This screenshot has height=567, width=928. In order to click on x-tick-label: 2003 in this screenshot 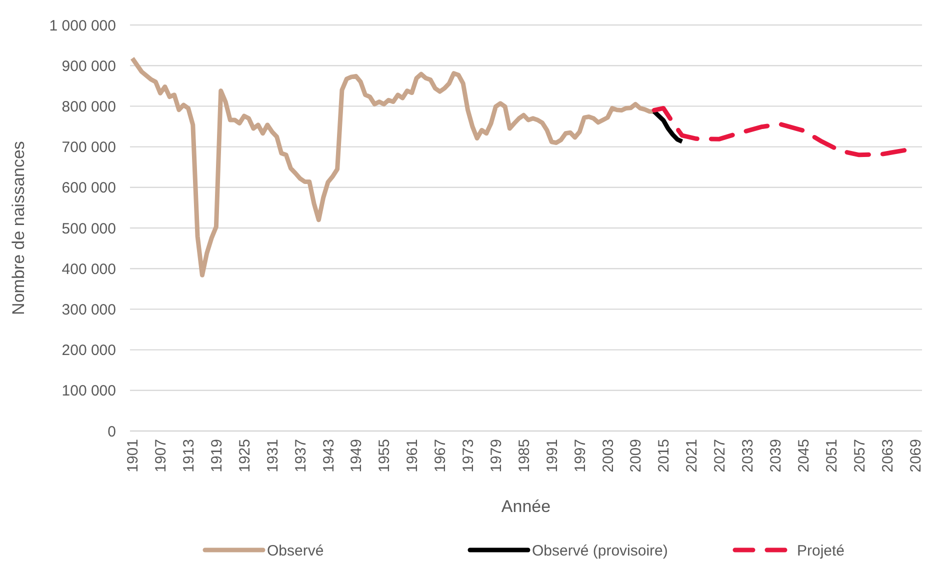, I will do `click(608, 455)`.